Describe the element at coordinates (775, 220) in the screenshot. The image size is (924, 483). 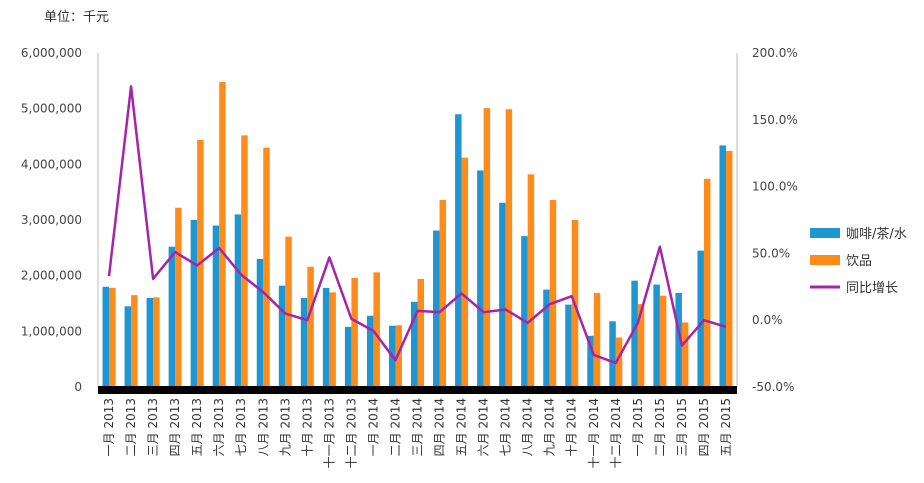
I see `right-y-tick-labels: -50.0% 0.0% 50.0% 100.0% 150.0% 200.0%` at that location.